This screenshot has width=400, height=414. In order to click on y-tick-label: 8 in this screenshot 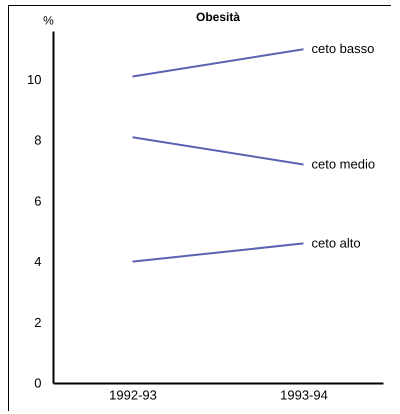, I will do `click(38, 140)`.